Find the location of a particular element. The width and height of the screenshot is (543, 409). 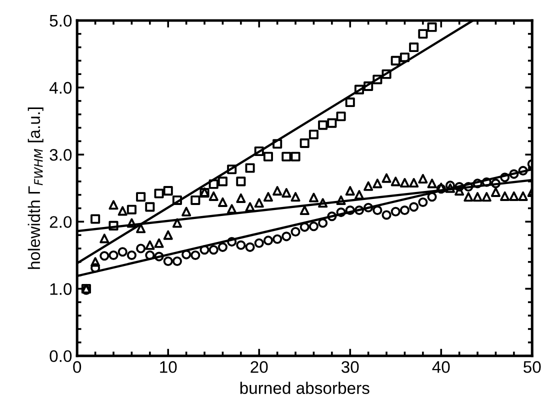

x-tick-label: 40 is located at coordinates (441, 367).